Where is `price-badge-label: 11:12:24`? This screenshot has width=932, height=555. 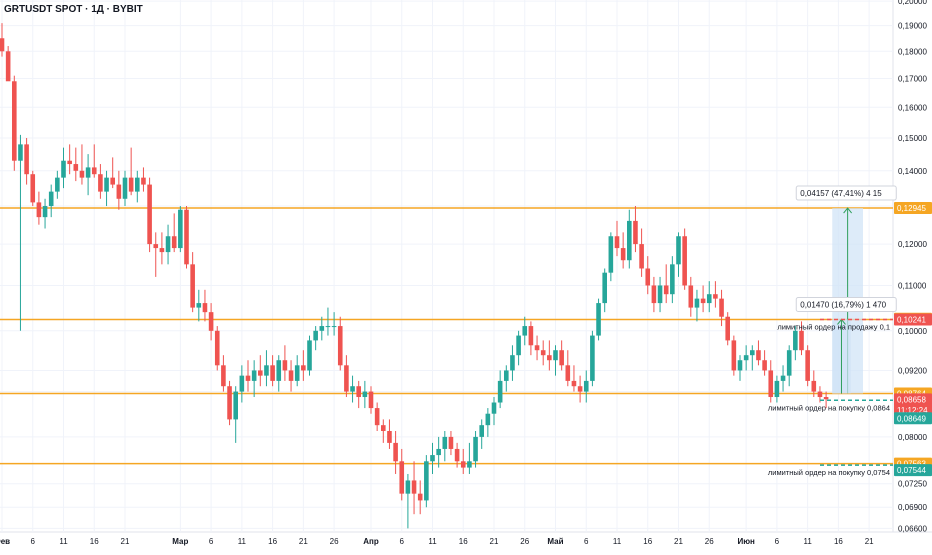 price-badge-label: 11:12:24 is located at coordinates (912, 410).